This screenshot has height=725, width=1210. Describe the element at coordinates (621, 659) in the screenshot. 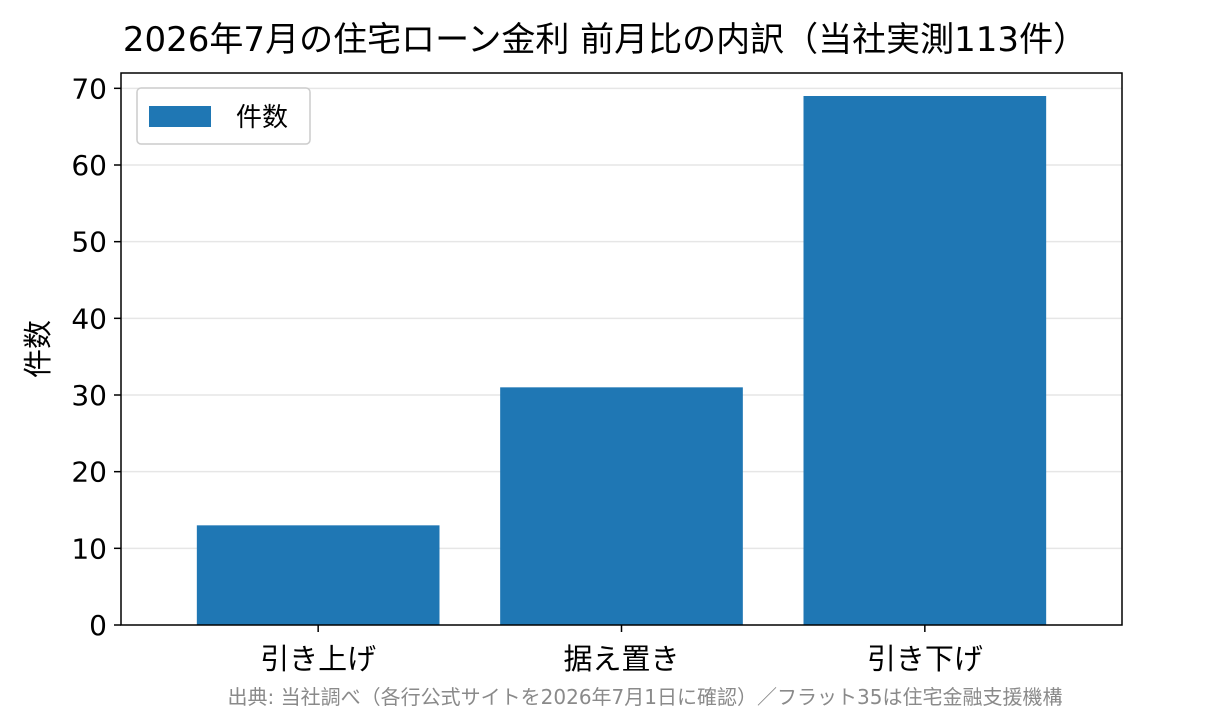

I see `x-tick-label: 据え置き` at that location.